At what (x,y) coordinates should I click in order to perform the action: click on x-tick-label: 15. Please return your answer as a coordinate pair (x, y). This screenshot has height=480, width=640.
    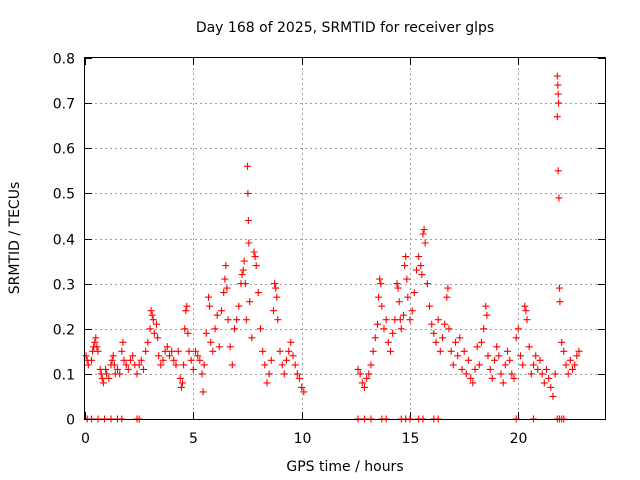
    Looking at the image, I should click on (411, 439).